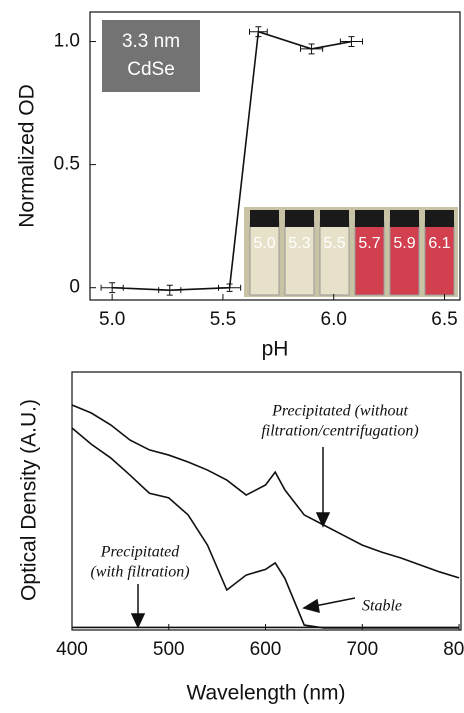 This screenshot has height=713, width=464. I want to click on y-tick-label: 0, so click(74, 287).